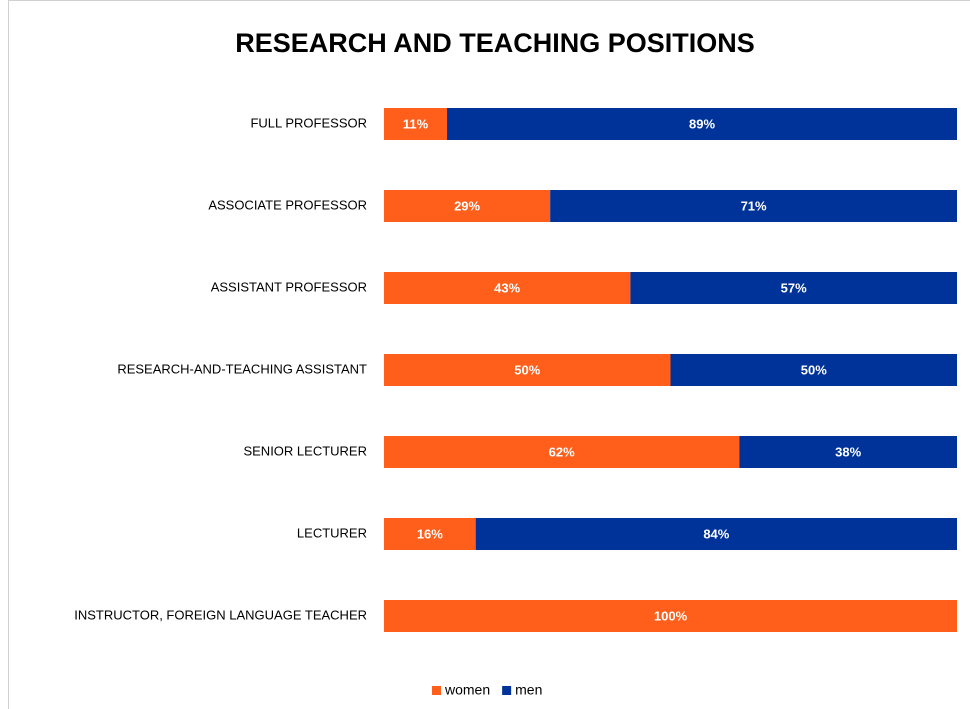 This screenshot has width=970, height=709. I want to click on category-label: SENIOR LECTURER, so click(305, 450).